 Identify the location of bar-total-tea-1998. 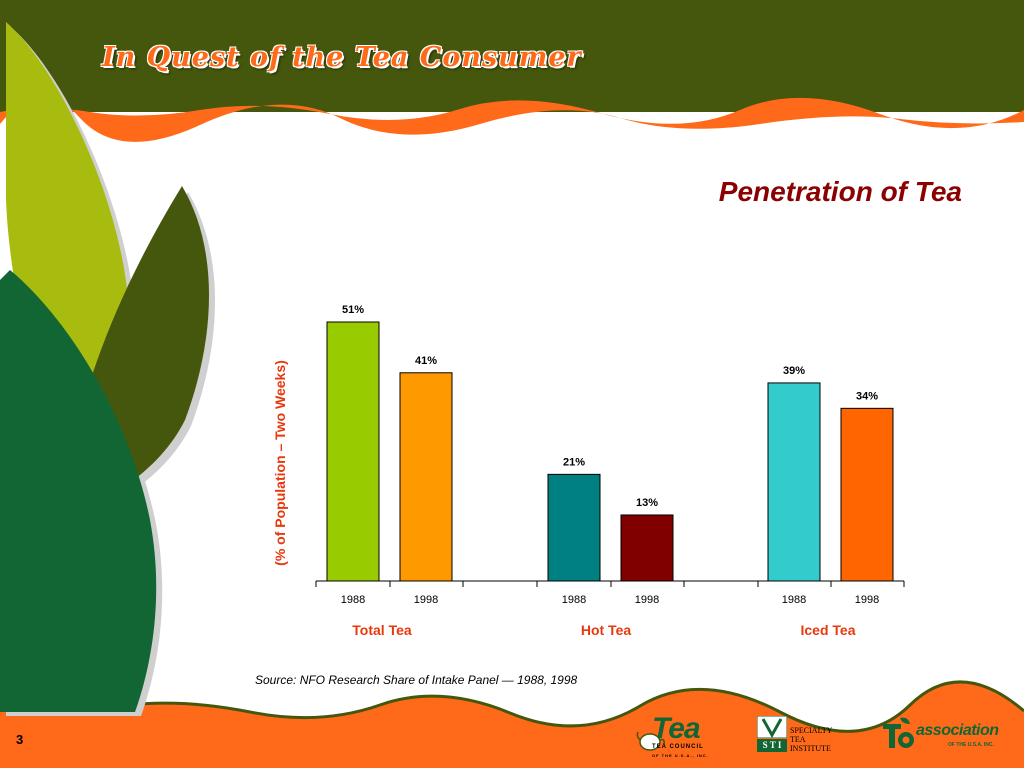
(426, 477).